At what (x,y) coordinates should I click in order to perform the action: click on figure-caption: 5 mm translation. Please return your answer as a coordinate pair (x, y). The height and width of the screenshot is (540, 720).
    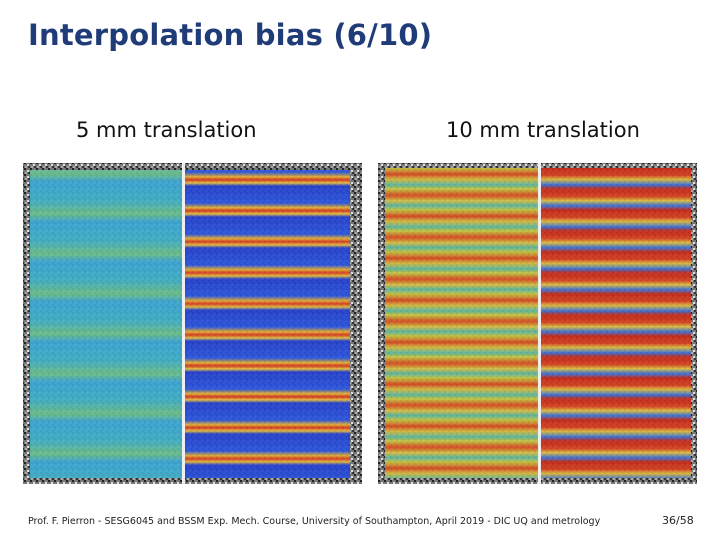
    Looking at the image, I should click on (166, 130).